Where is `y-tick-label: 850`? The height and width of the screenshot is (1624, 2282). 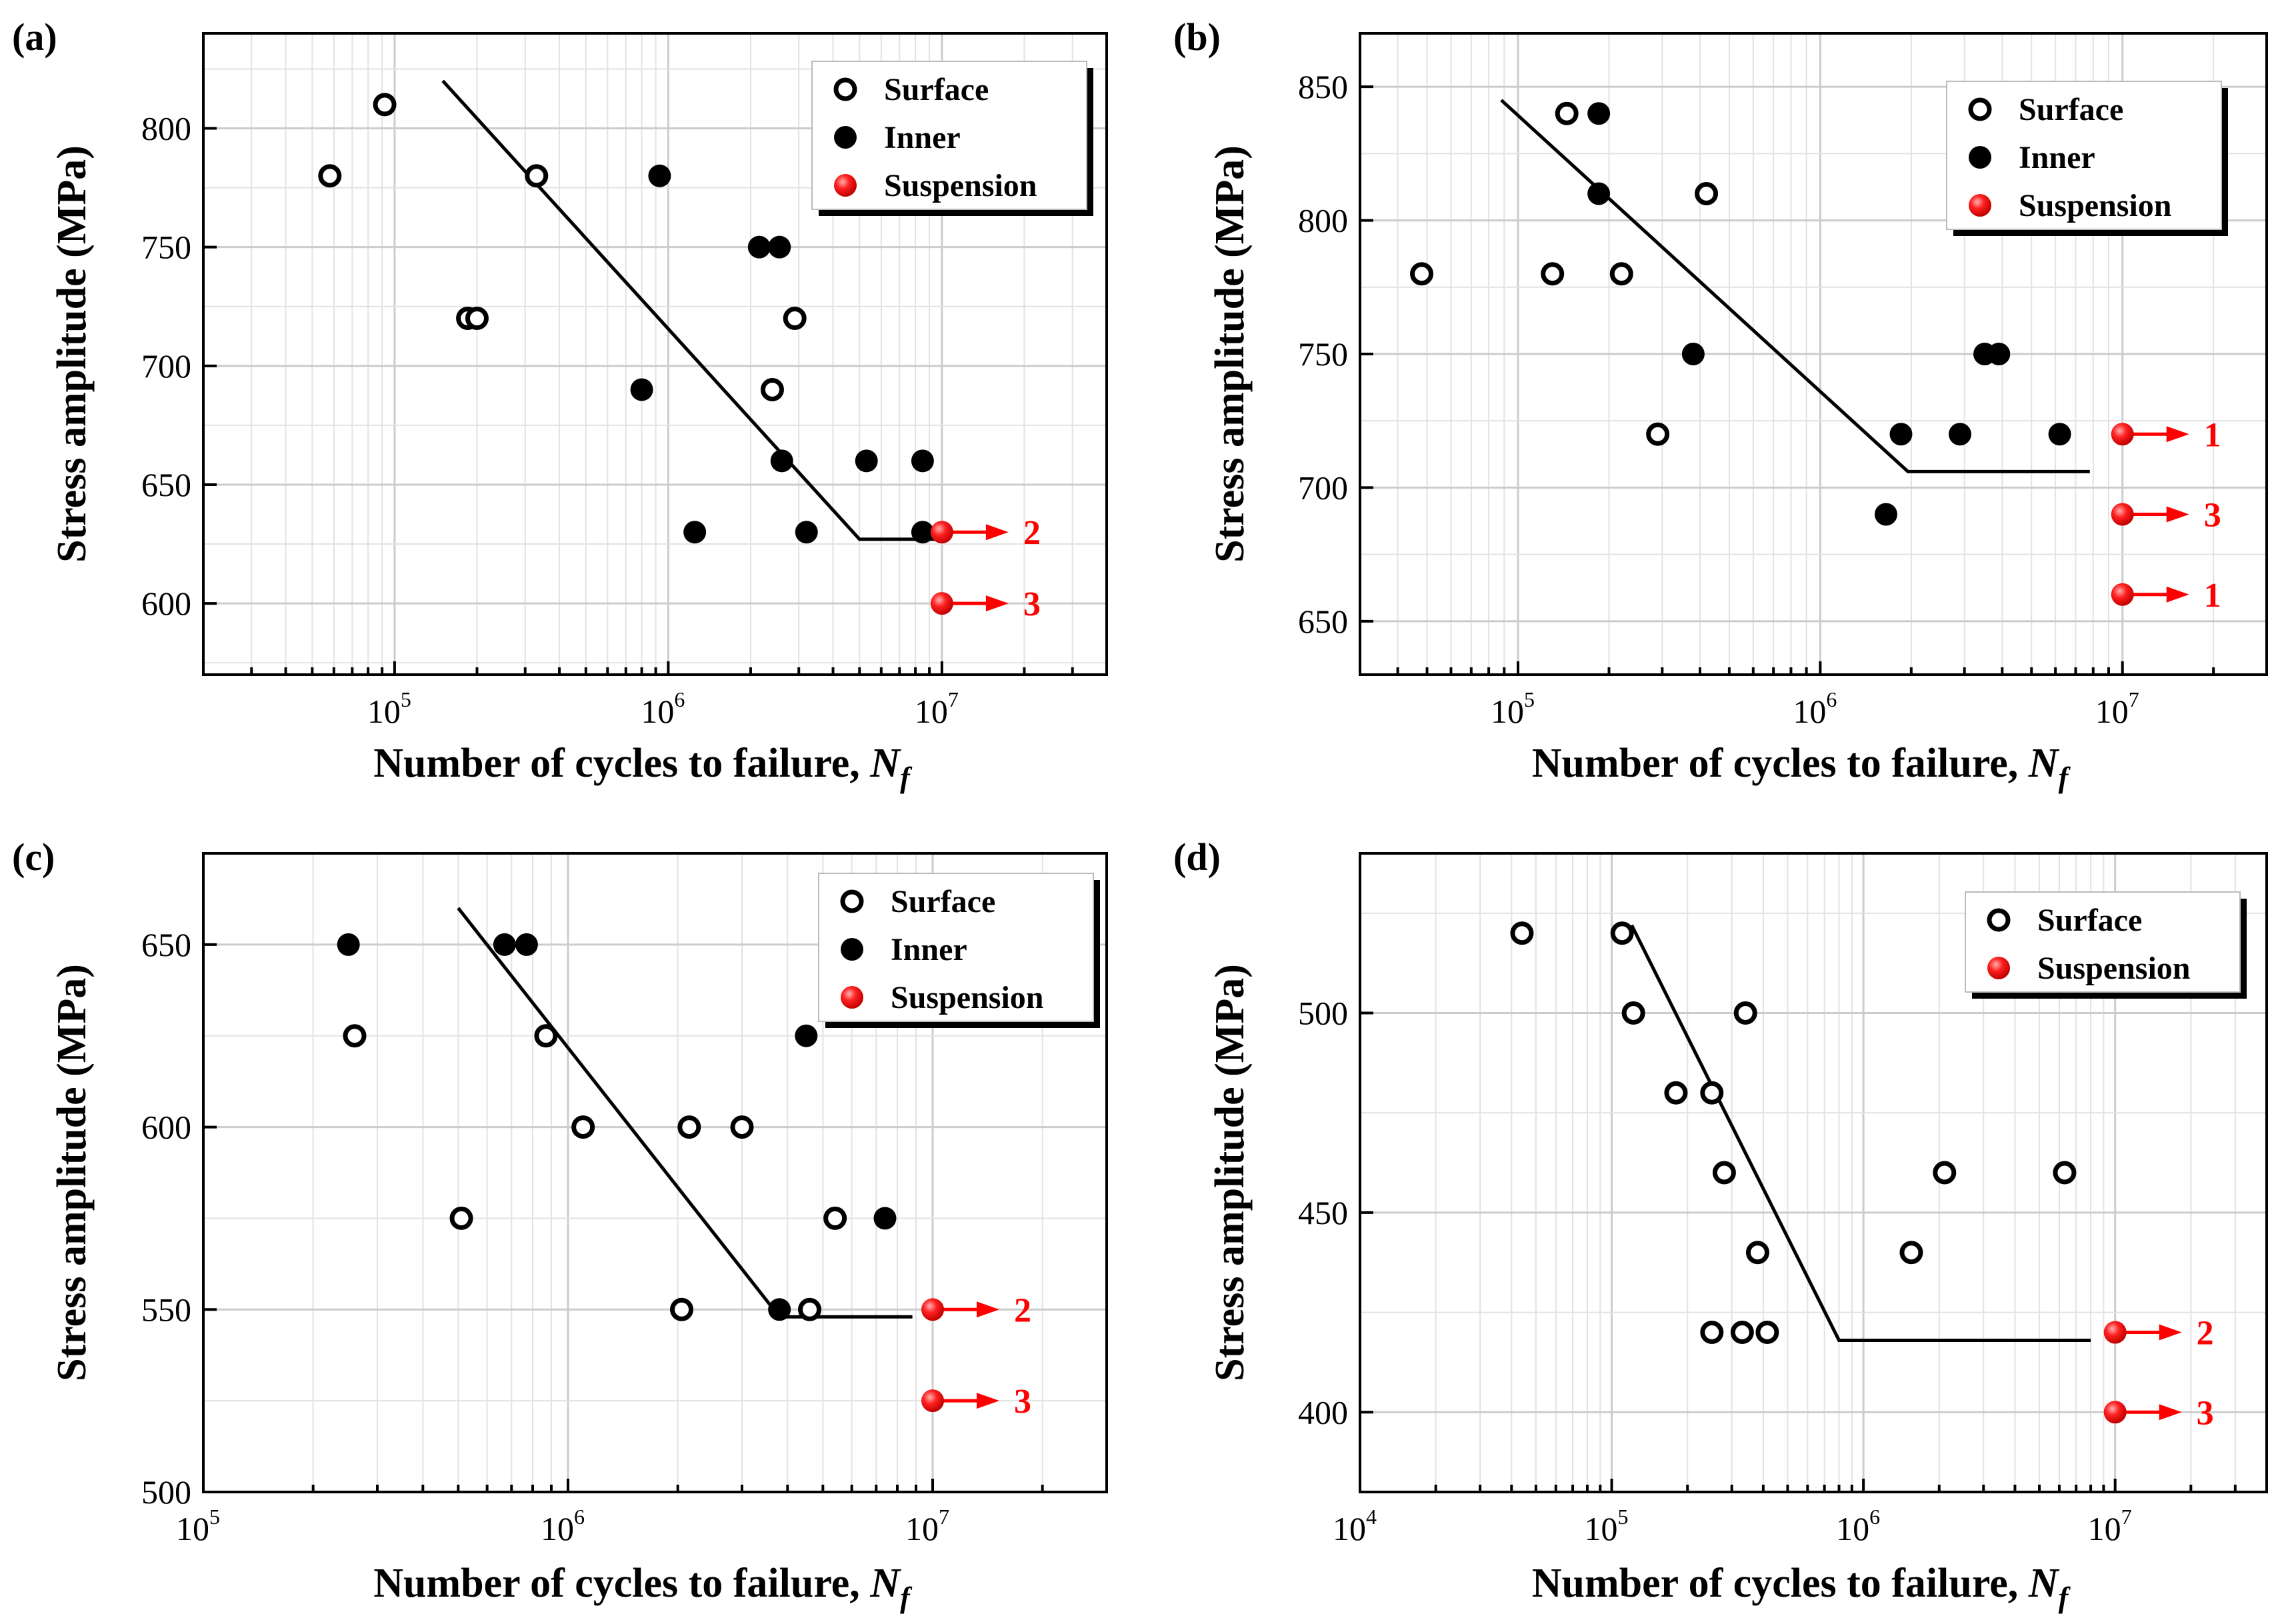 y-tick-label: 850 is located at coordinates (1323, 86).